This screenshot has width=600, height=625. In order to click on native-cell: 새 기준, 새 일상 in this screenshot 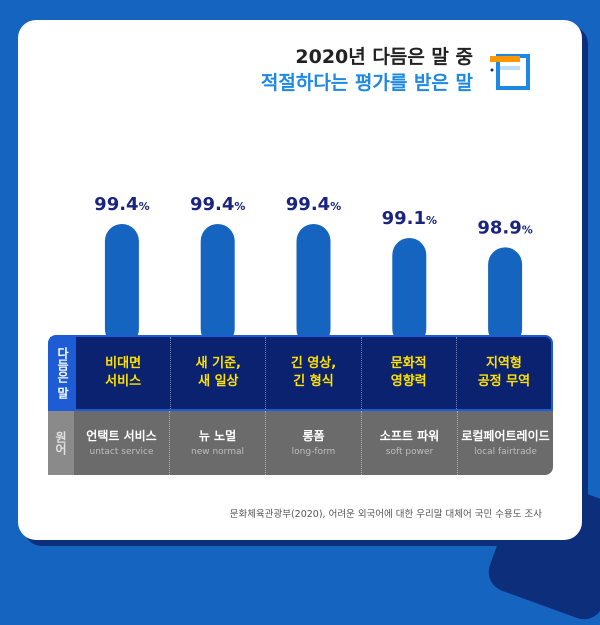, I will do `click(217, 373)`.